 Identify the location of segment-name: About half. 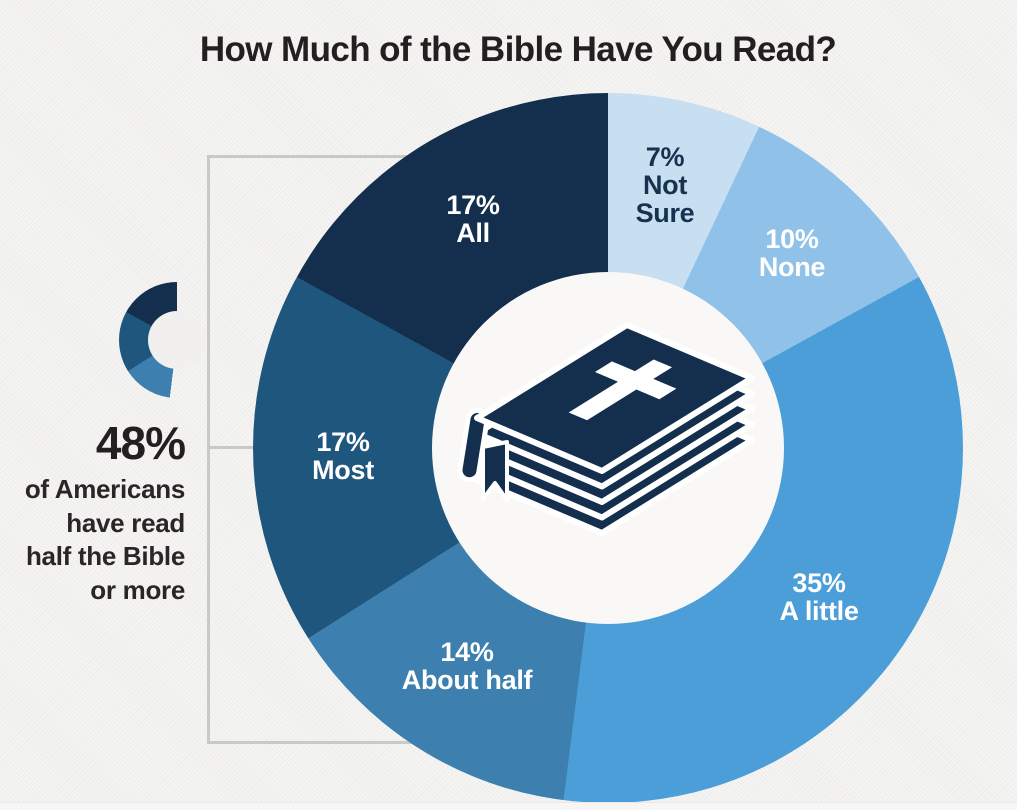
(467, 680).